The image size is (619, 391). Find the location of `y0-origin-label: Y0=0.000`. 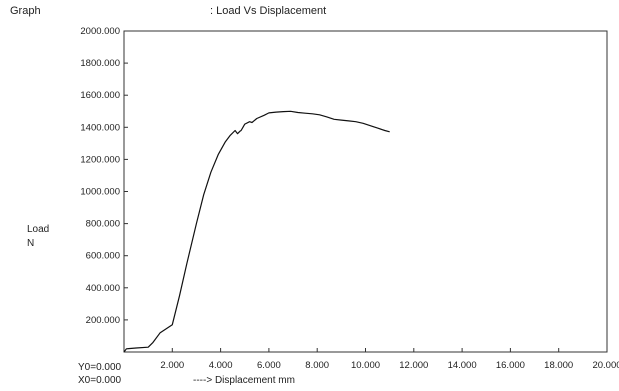

y0-origin-label: Y0=0.000 is located at coordinates (100, 367).